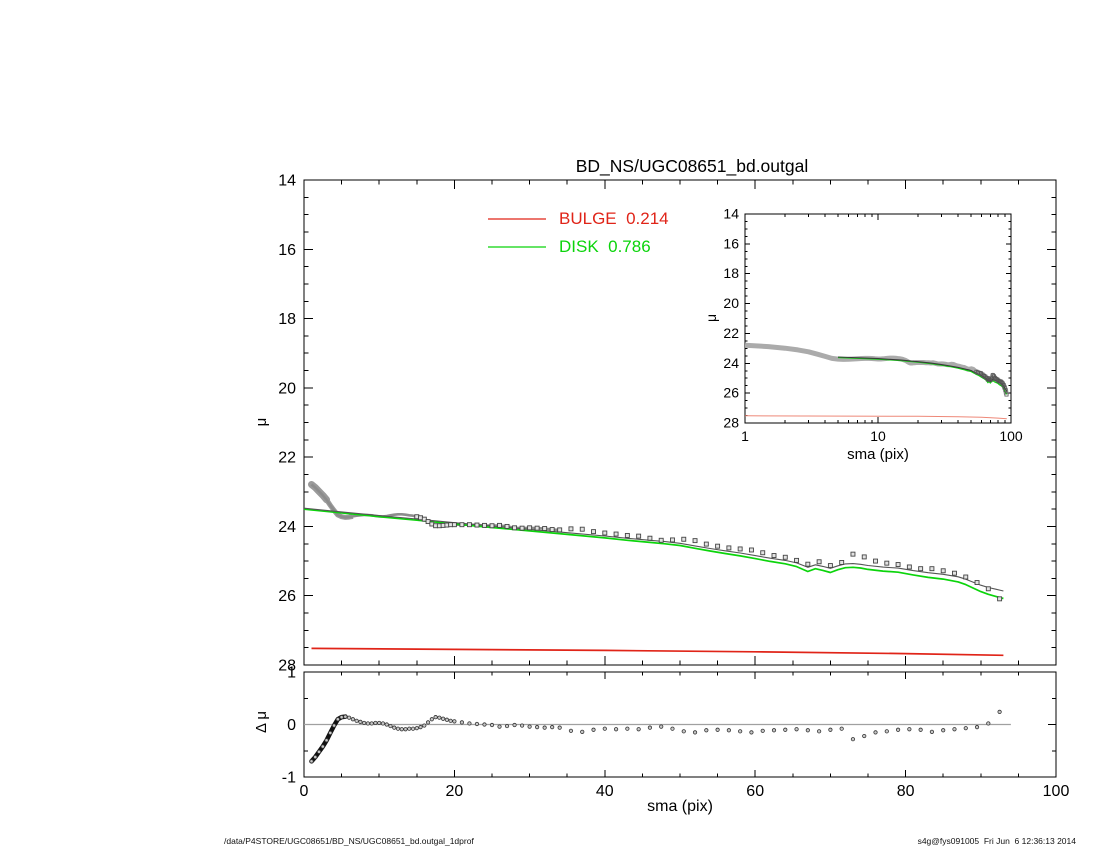  Describe the element at coordinates (731, 214) in the screenshot. I see `axis-tick-label: 14` at that location.